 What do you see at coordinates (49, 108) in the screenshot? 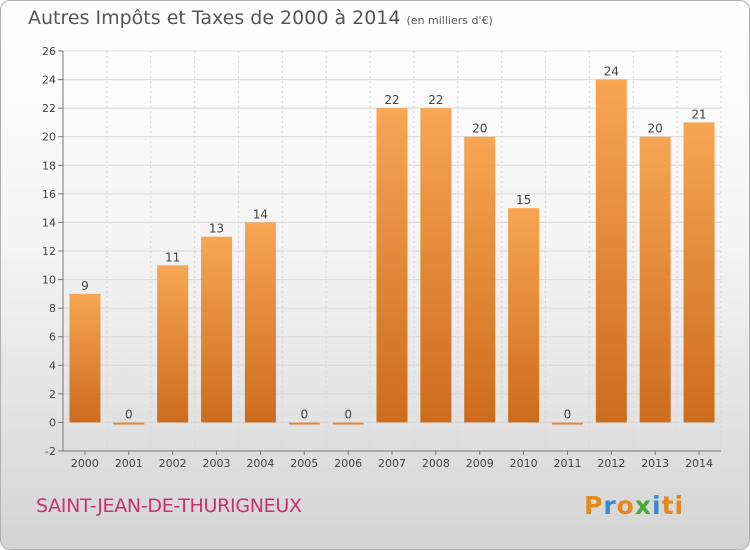
I see `y-tick-label: 22` at bounding box center [49, 108].